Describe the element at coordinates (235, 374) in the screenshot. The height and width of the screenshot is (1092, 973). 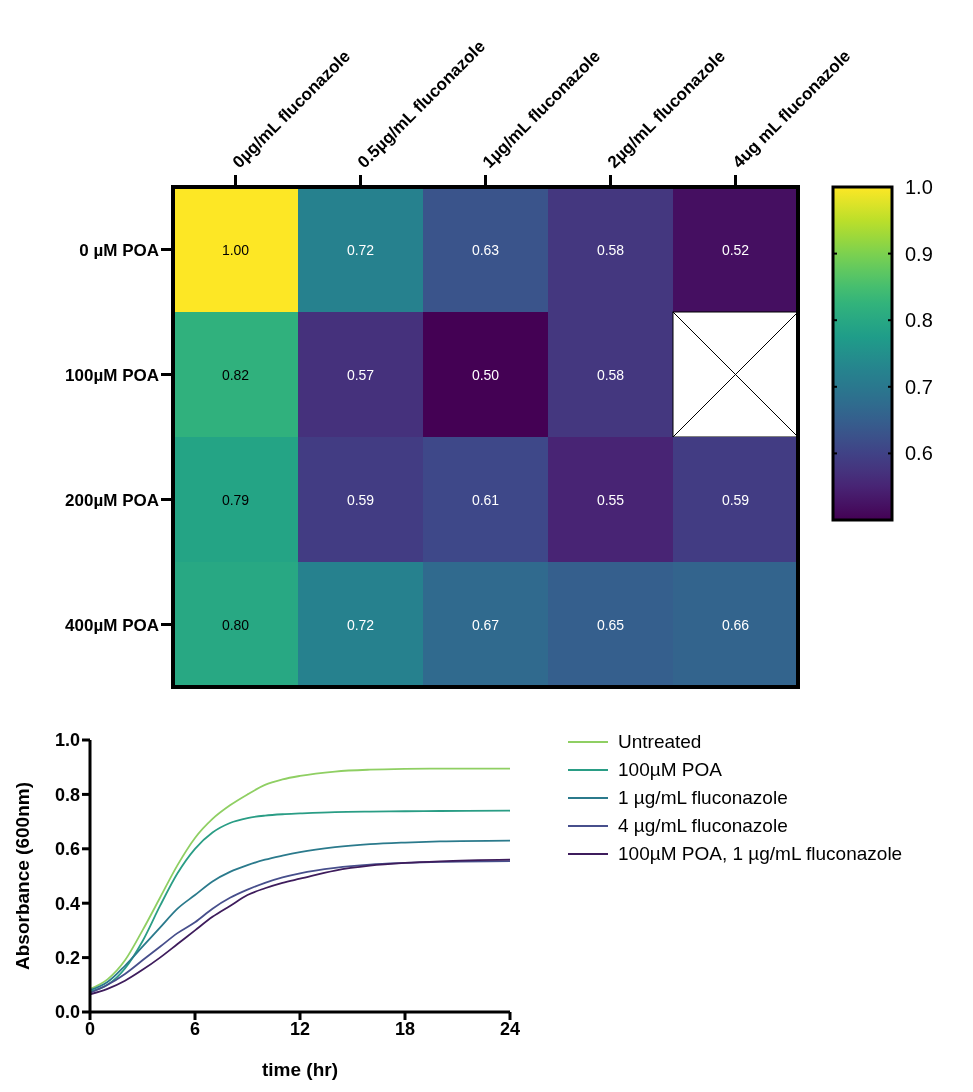
I see `data-label: 0.82` at that location.